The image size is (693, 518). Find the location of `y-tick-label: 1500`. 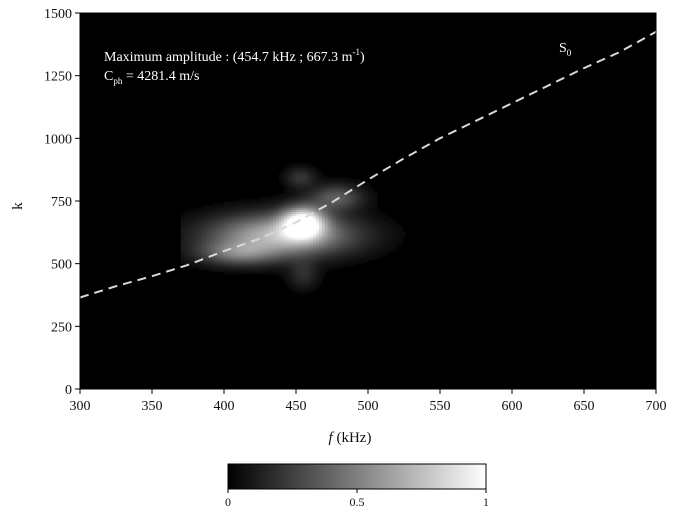

y-tick-label: 1500 is located at coordinates (58, 14).